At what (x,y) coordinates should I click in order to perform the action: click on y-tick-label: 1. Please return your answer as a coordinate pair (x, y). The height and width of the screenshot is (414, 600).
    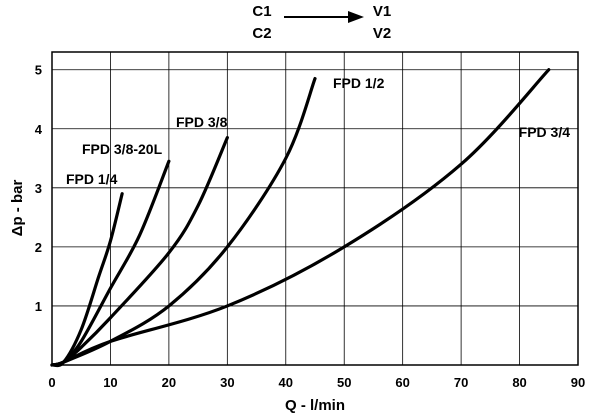
    Looking at the image, I should click on (38, 306).